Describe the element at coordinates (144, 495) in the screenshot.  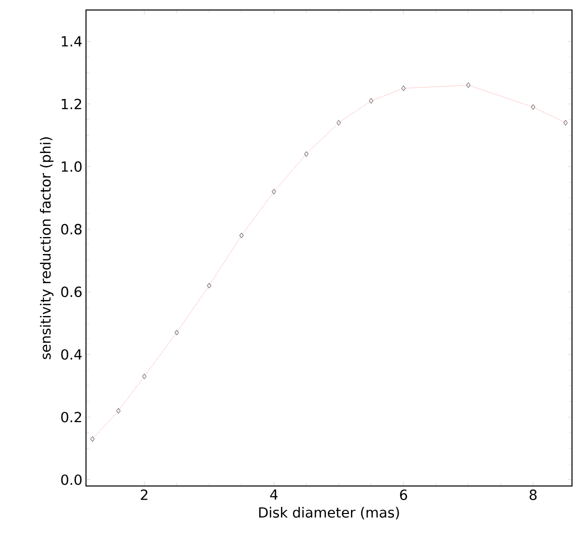
I see `x-tick-label: 2` at that location.